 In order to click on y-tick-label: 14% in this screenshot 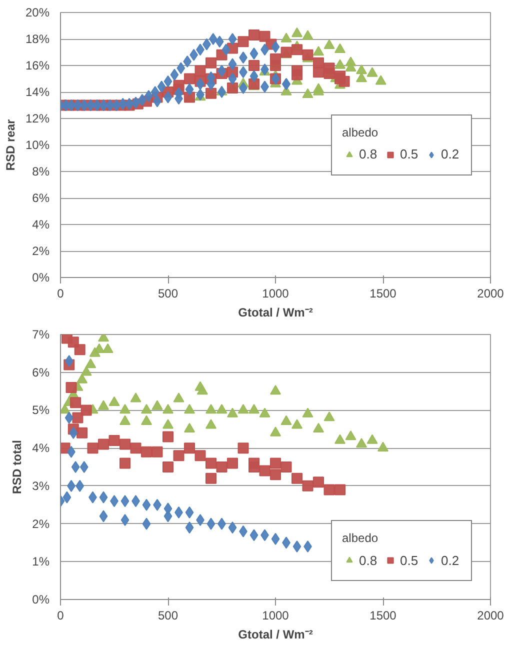, I will do `click(37, 92)`.